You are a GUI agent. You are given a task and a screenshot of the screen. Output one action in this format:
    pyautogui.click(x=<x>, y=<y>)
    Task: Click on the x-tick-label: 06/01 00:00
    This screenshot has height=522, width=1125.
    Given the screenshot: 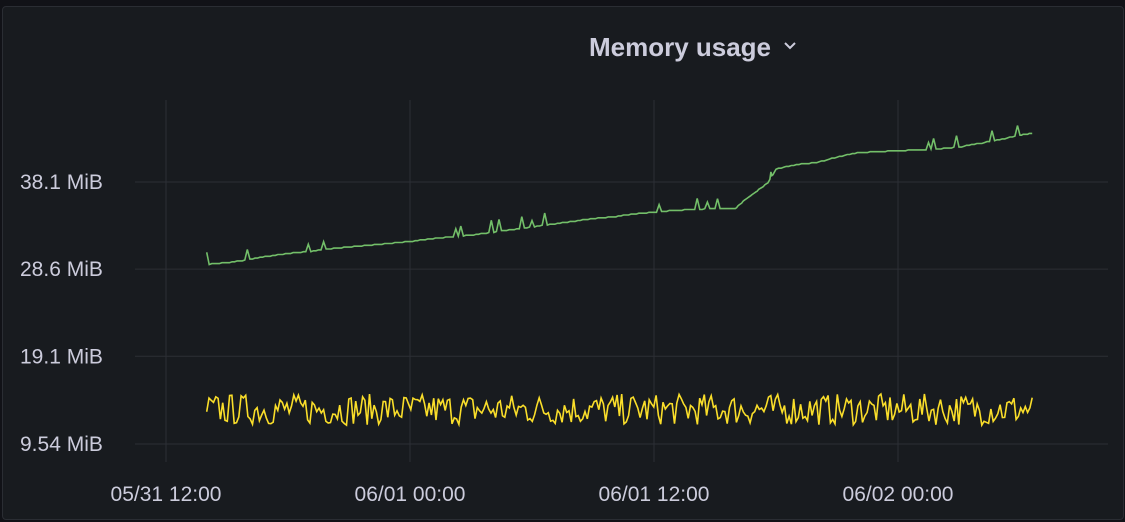 What is the action you would take?
    pyautogui.click(x=410, y=494)
    